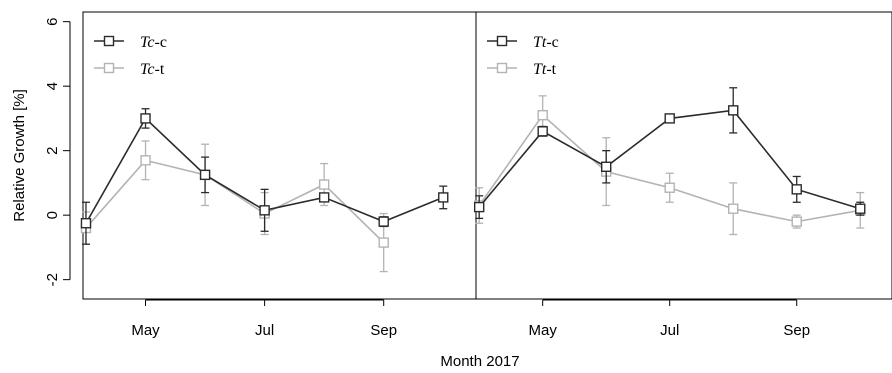 This screenshot has width=892, height=373. I want to click on x-axis-title: Month 2017, so click(479, 361).